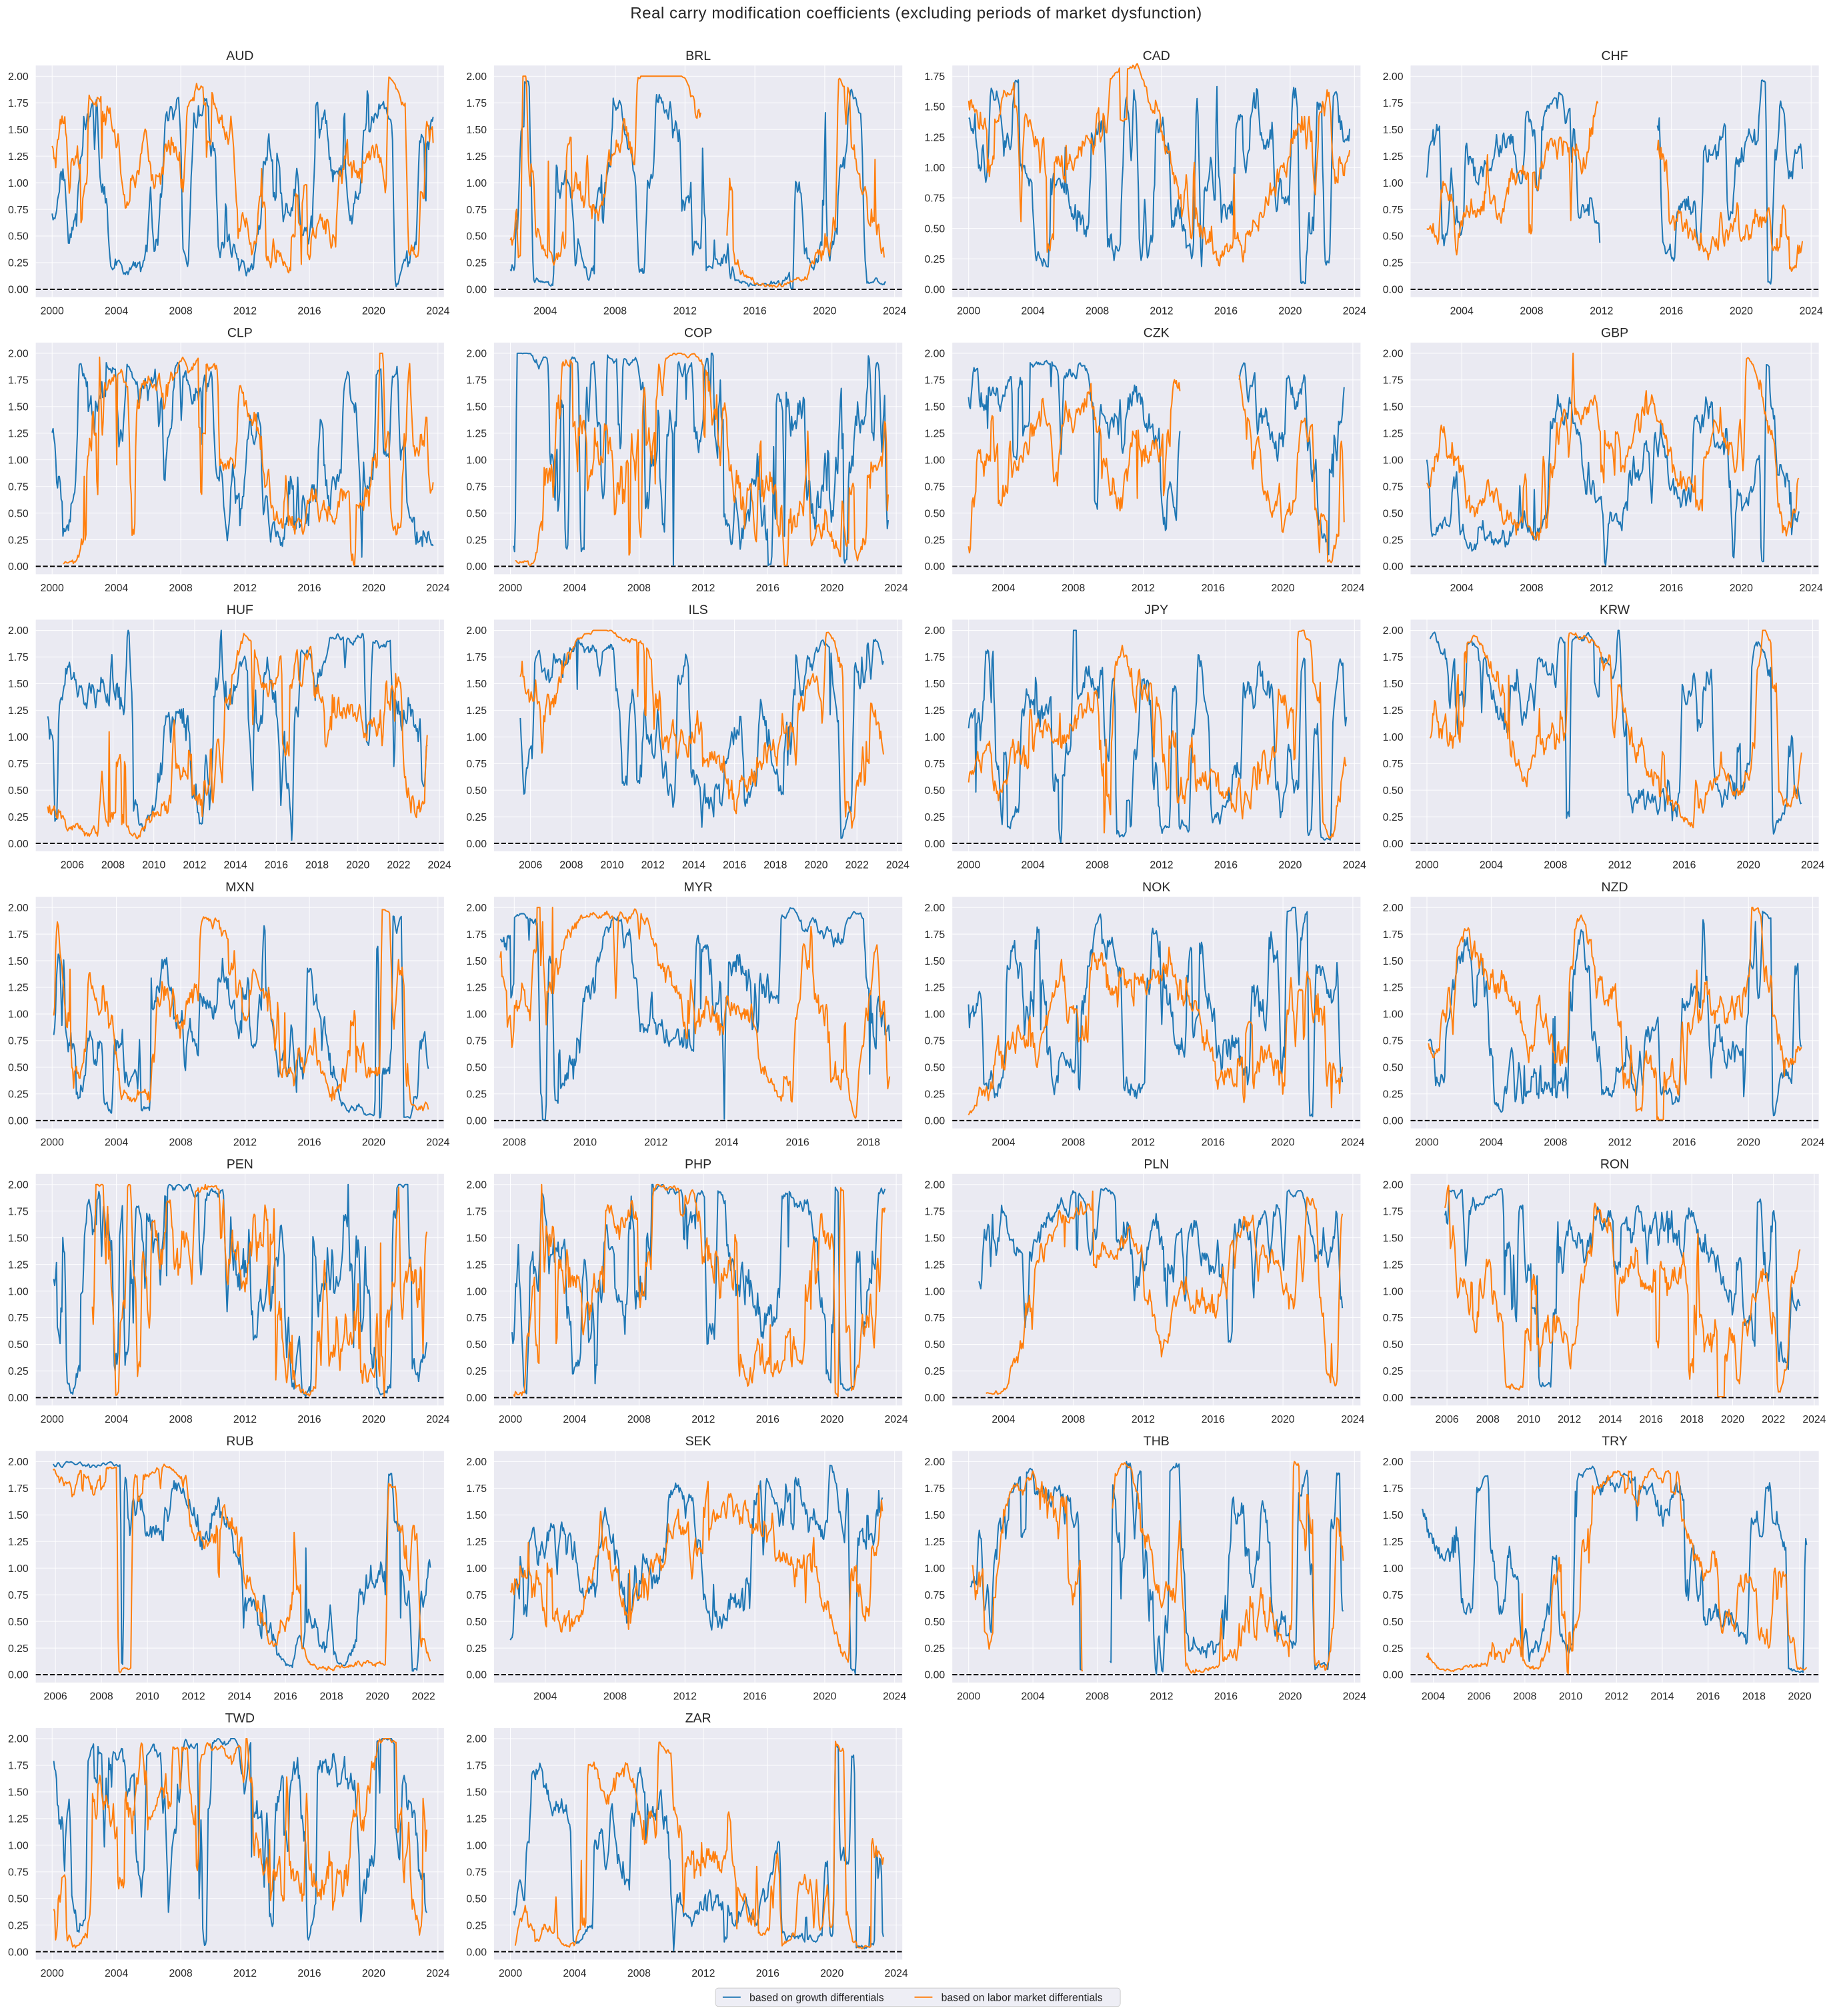 The height and width of the screenshot is (2016, 1833). What do you see at coordinates (239, 1441) in the screenshot?
I see `svg-text: RUB` at bounding box center [239, 1441].